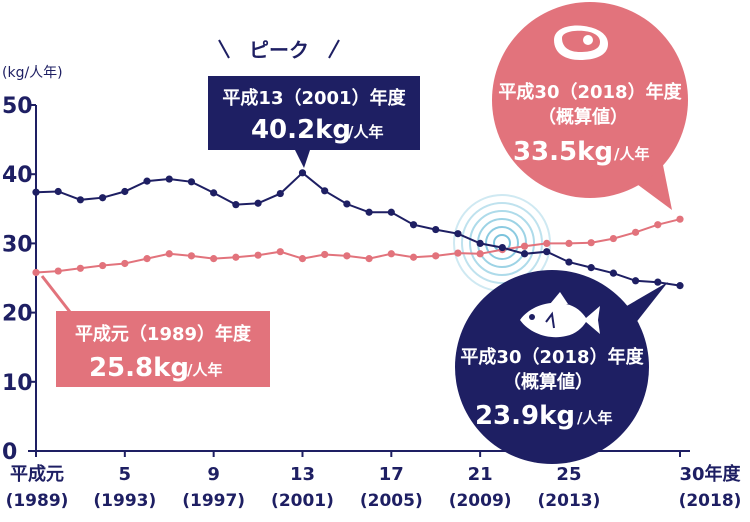  What do you see at coordinates (17, 383) in the screenshot?
I see `y-tick-label: 10` at bounding box center [17, 383].